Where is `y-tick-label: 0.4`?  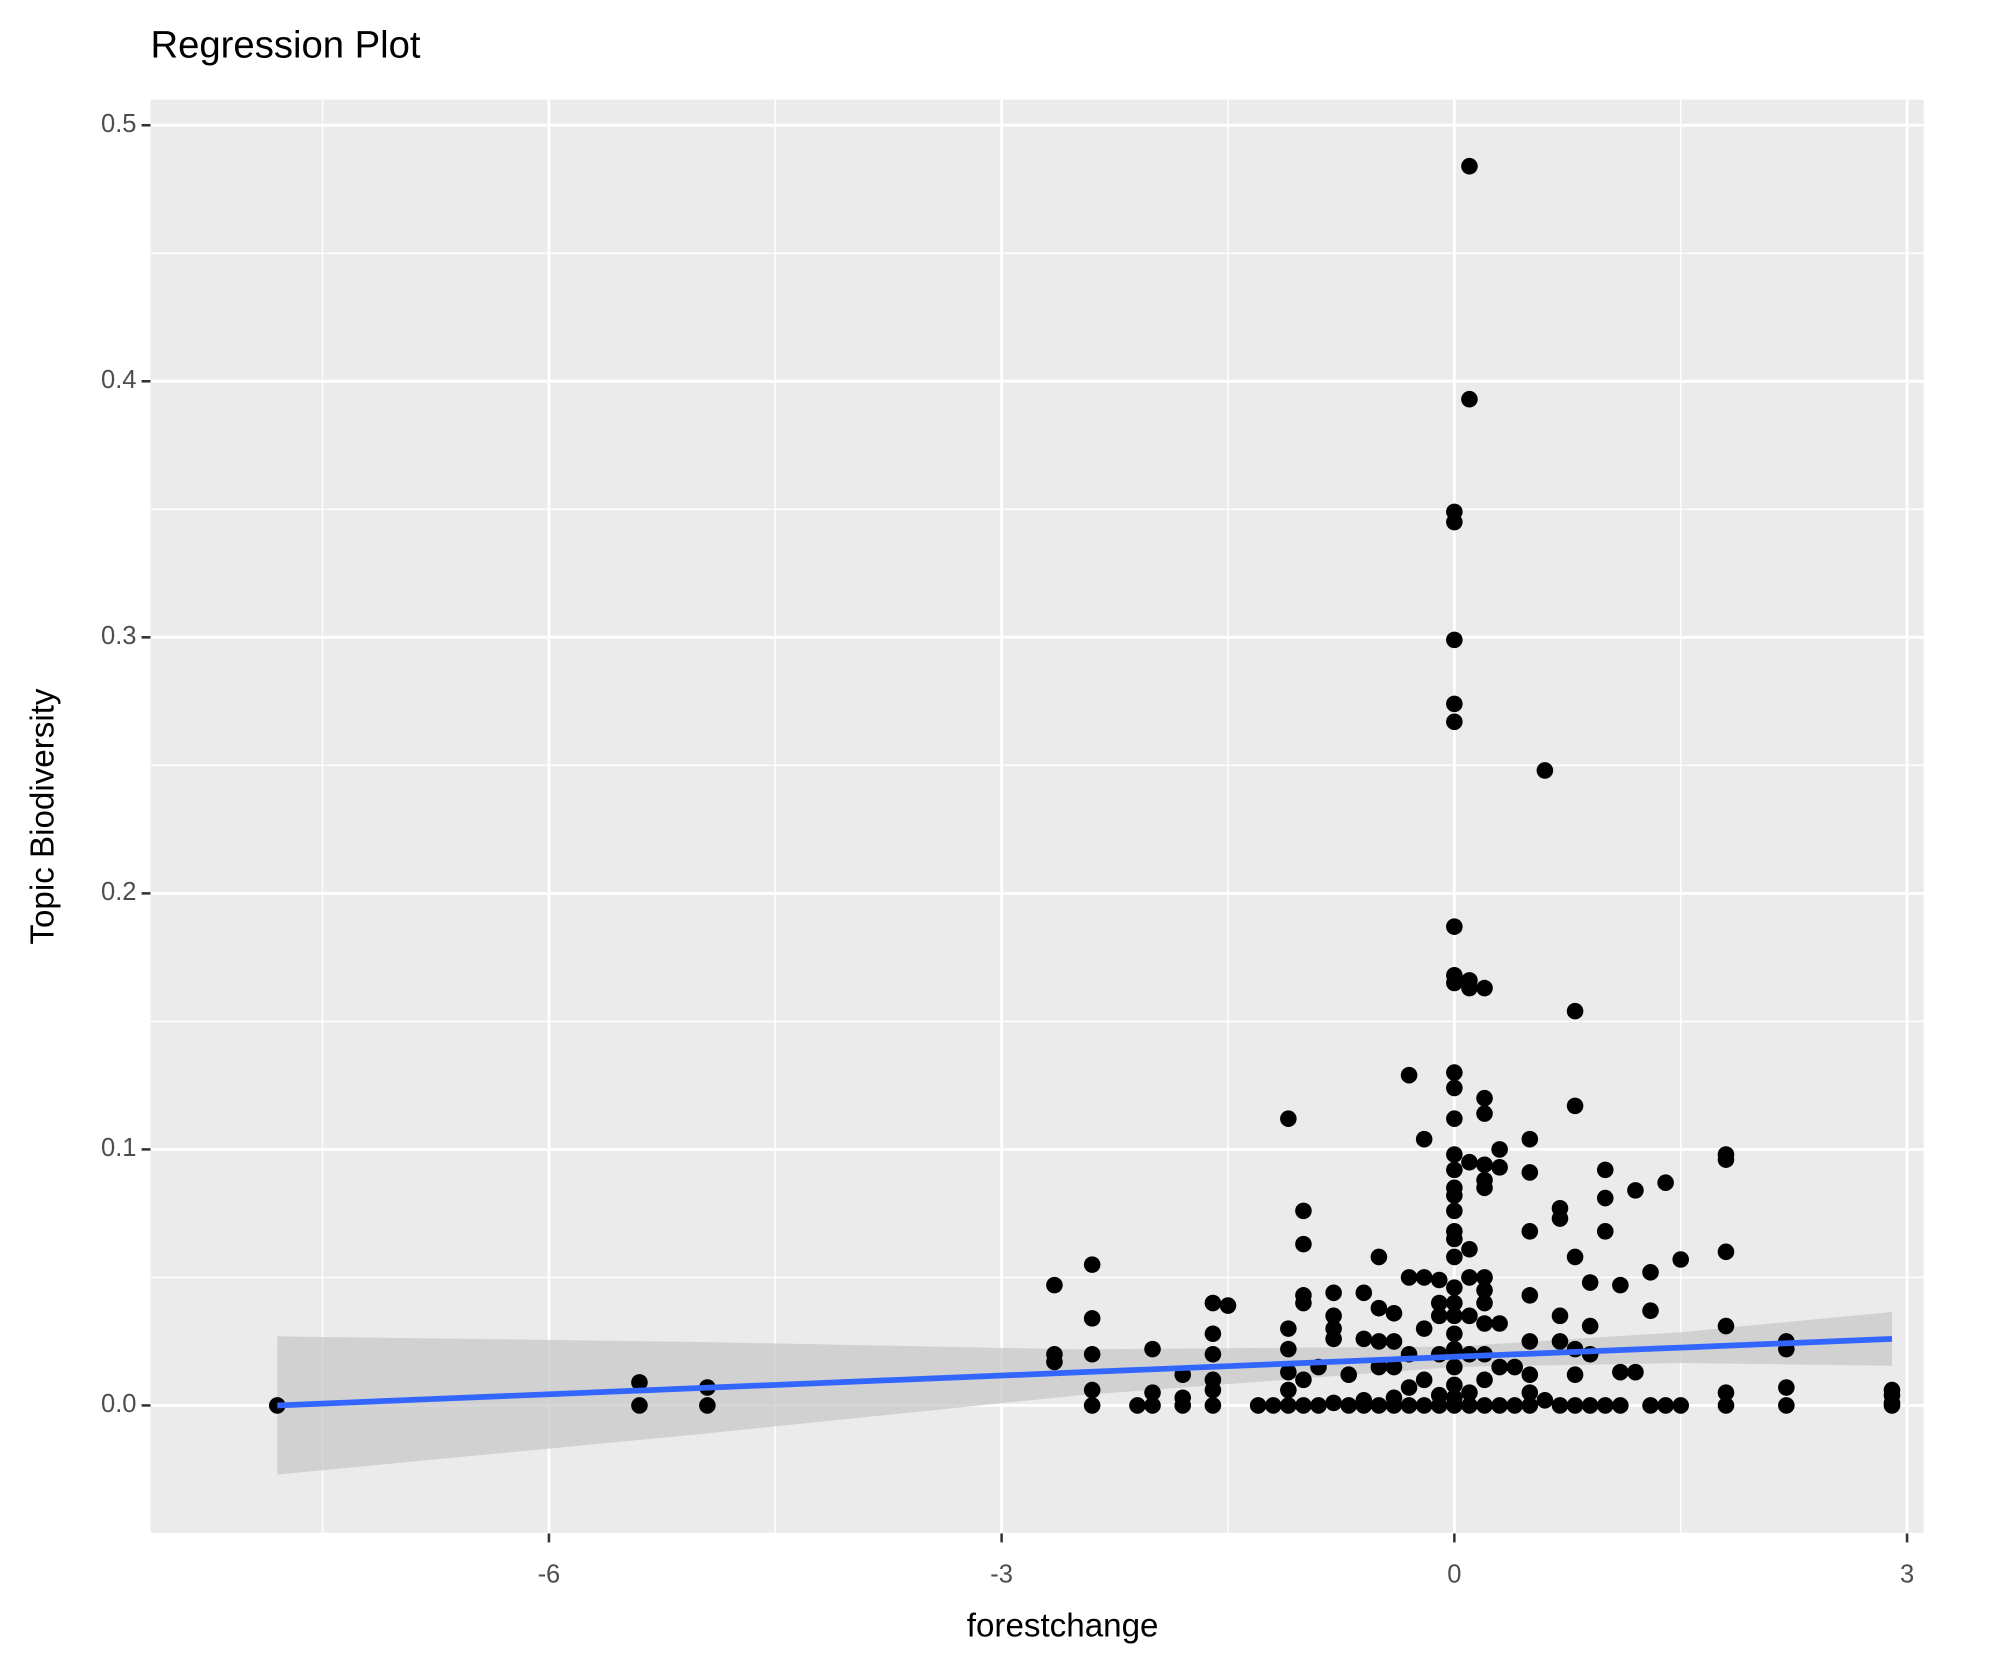
y-tick-label: 0.4 is located at coordinates (118, 380).